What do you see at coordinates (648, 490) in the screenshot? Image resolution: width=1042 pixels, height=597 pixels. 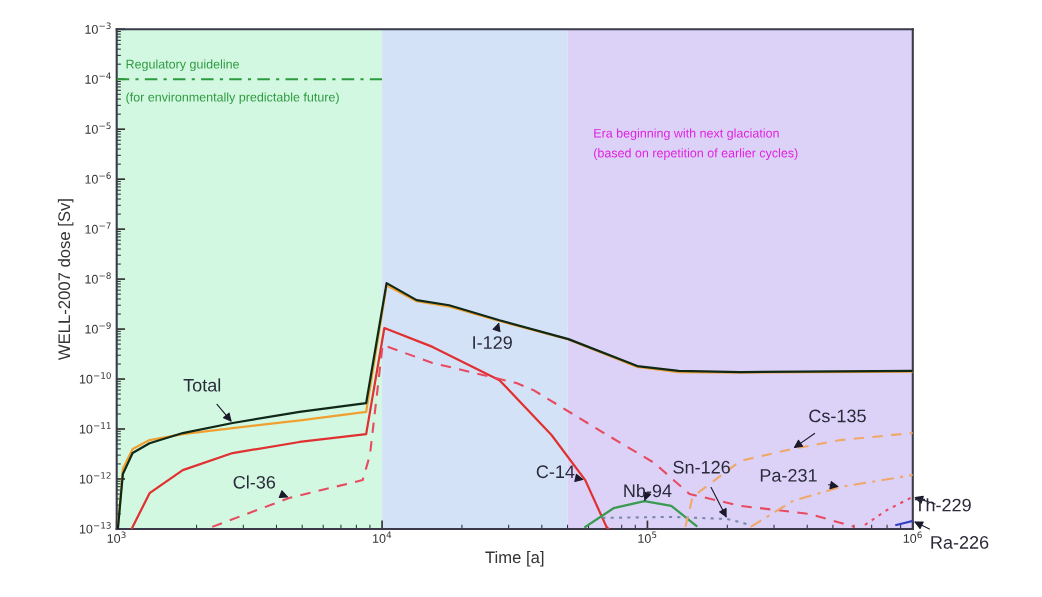 I see `series-label: Nb-94` at bounding box center [648, 490].